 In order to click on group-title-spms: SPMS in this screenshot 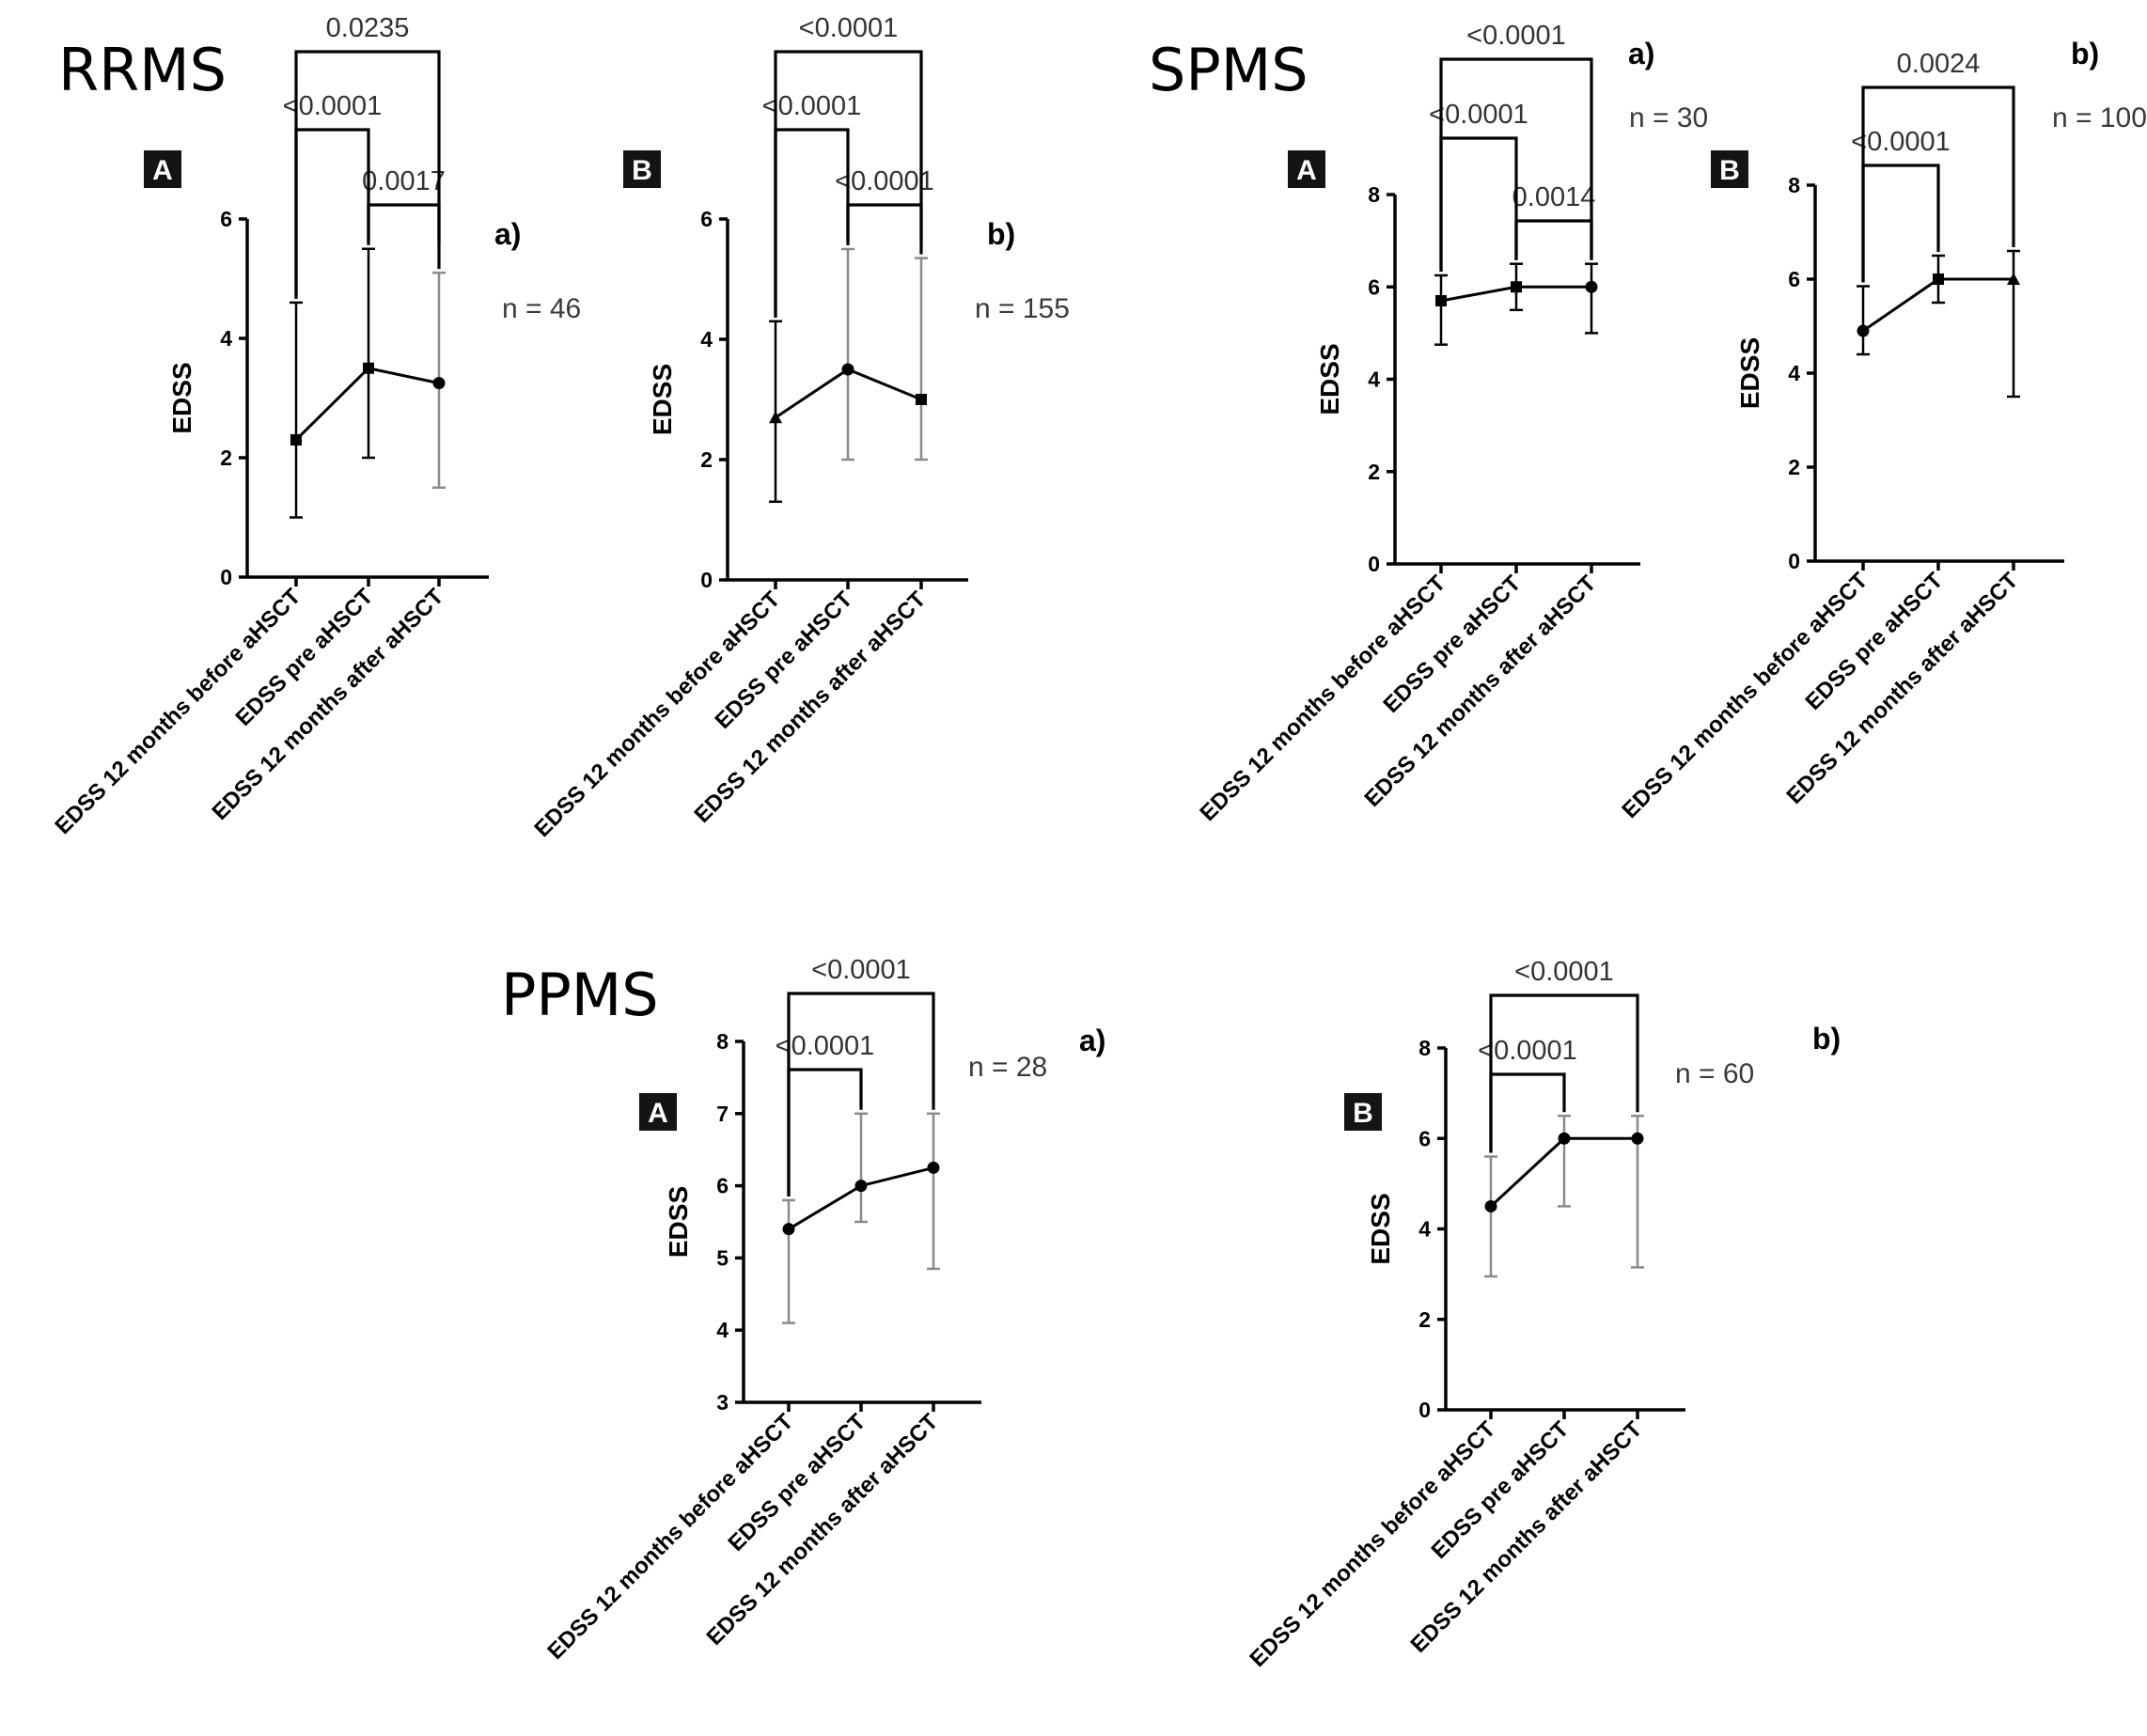, I will do `click(1229, 70)`.